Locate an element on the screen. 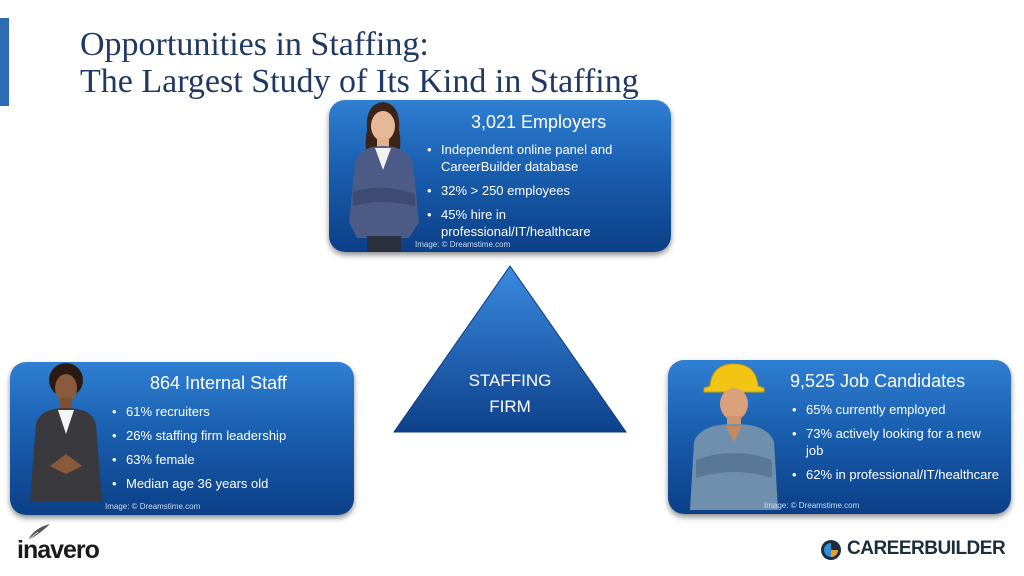 This screenshot has height=576, width=1024. businesswoman-photo is located at coordinates (384, 177).